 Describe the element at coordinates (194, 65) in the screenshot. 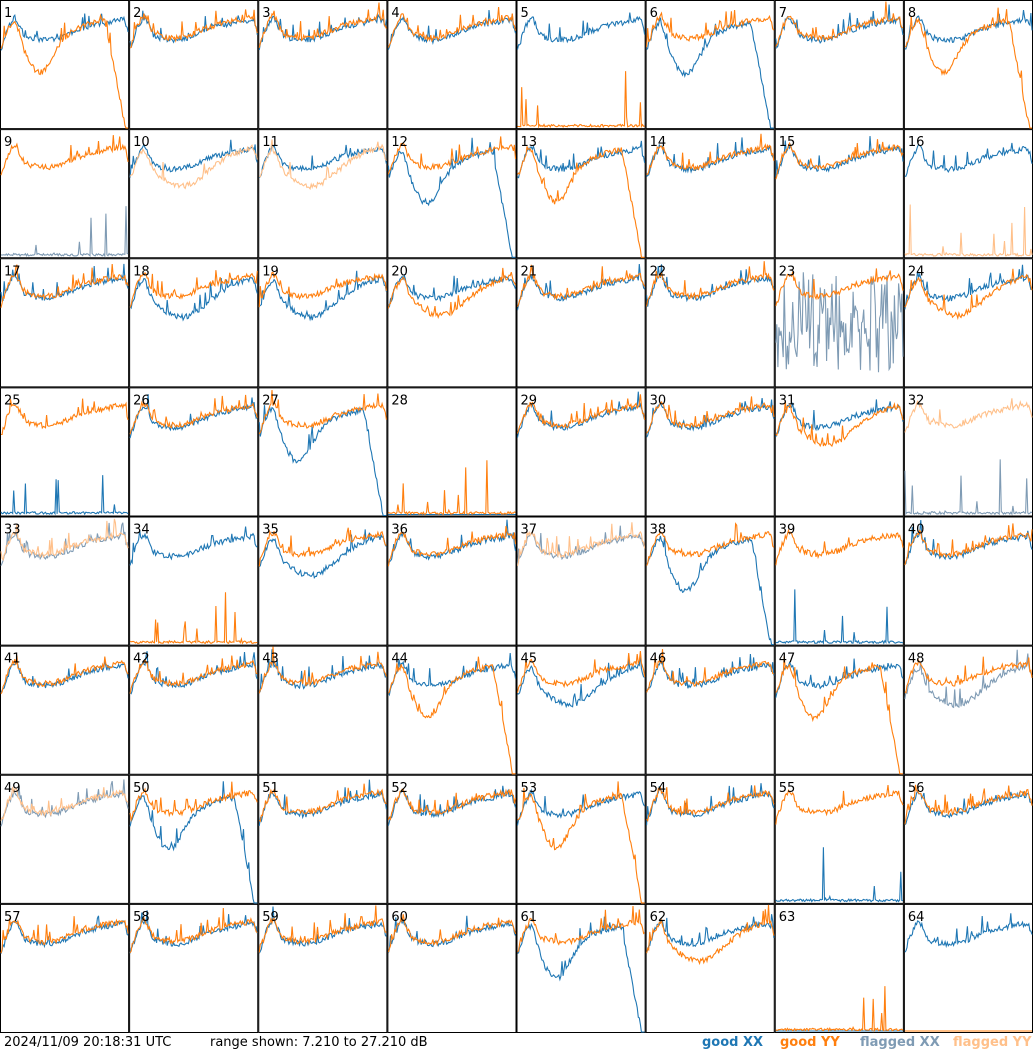

I see `tile-panel-2: 2` at that location.